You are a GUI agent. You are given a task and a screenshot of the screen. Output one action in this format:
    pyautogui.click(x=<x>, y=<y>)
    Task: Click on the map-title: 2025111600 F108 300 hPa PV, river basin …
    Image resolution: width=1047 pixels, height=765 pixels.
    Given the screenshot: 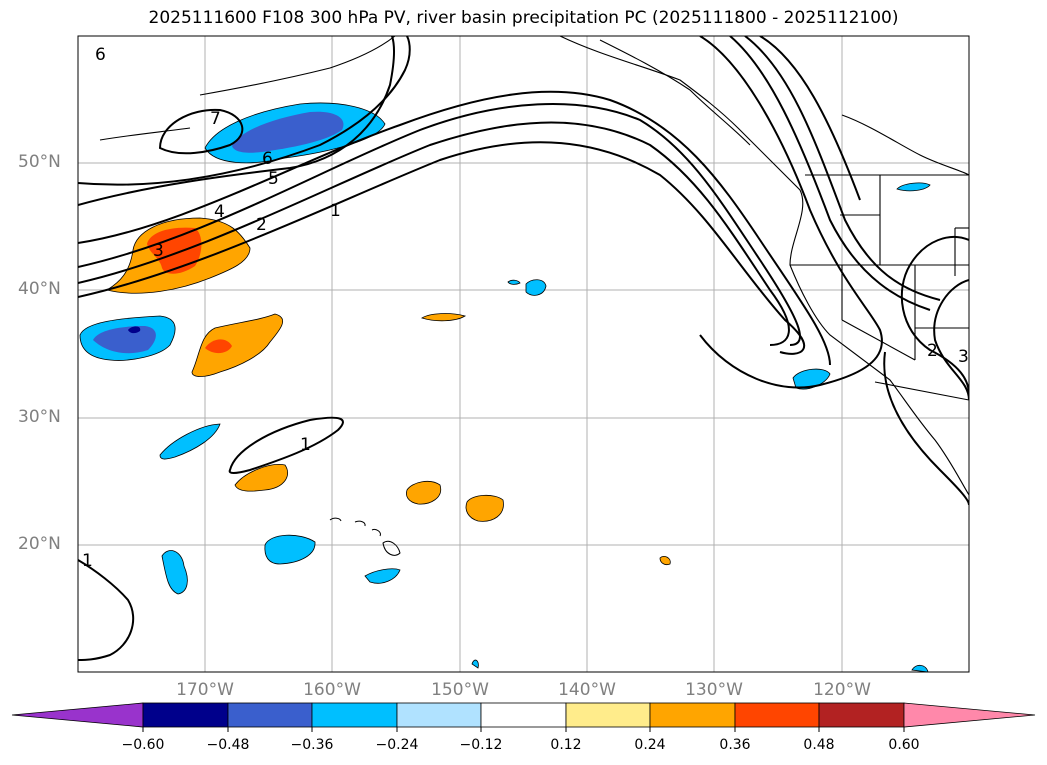 What is the action you would take?
    pyautogui.click(x=523, y=18)
    